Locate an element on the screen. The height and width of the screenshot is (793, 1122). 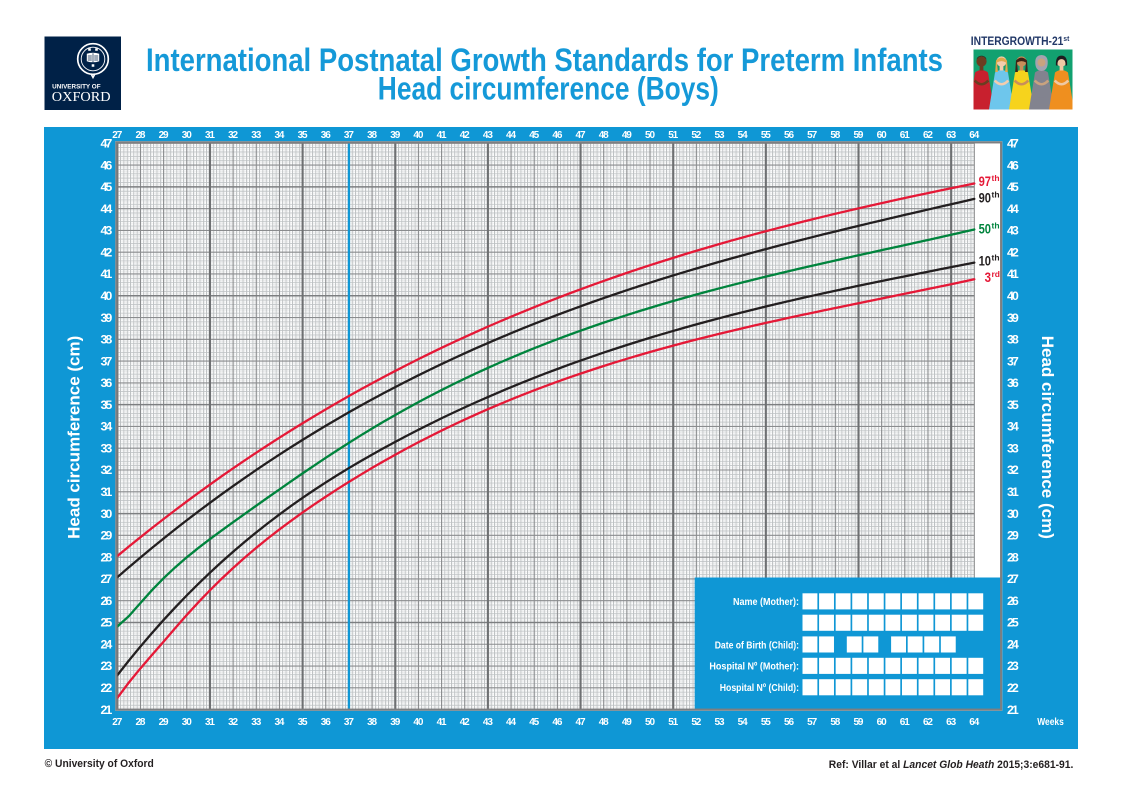
svg-text: Date of Birth (Child): is located at coordinates (757, 645).